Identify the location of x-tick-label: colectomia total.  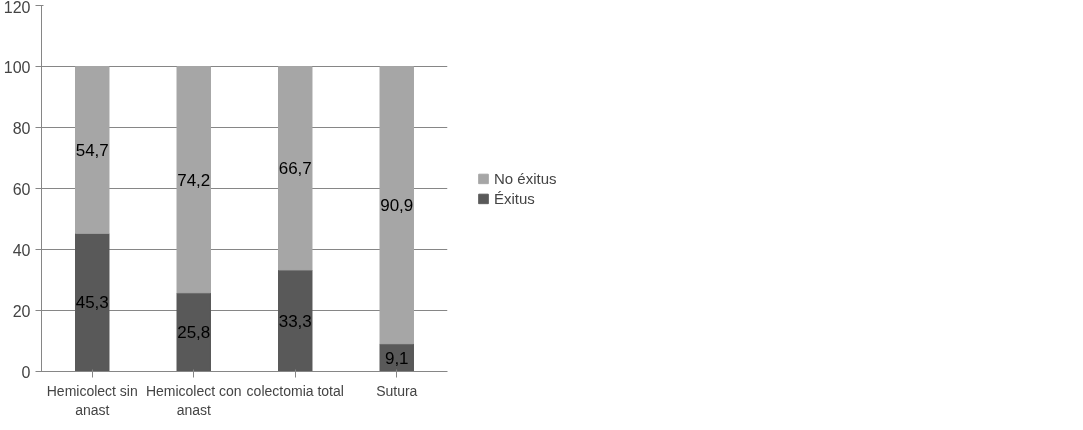
(295, 390).